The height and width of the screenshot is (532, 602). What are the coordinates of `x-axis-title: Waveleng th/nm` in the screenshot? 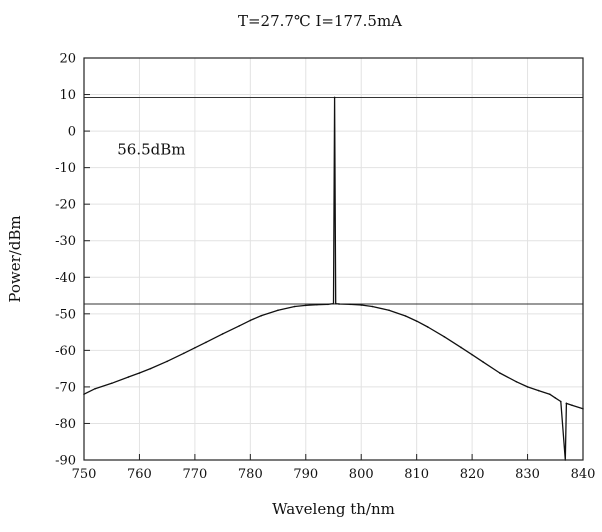 It's located at (333, 509).